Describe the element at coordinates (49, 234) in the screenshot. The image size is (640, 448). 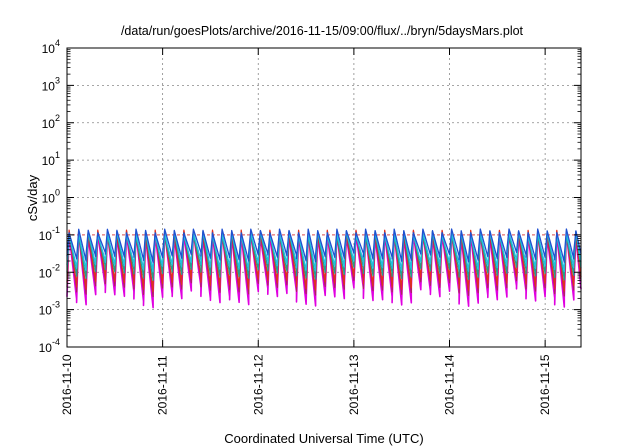
I see `y-tick-label: 10⁻¹` at that location.